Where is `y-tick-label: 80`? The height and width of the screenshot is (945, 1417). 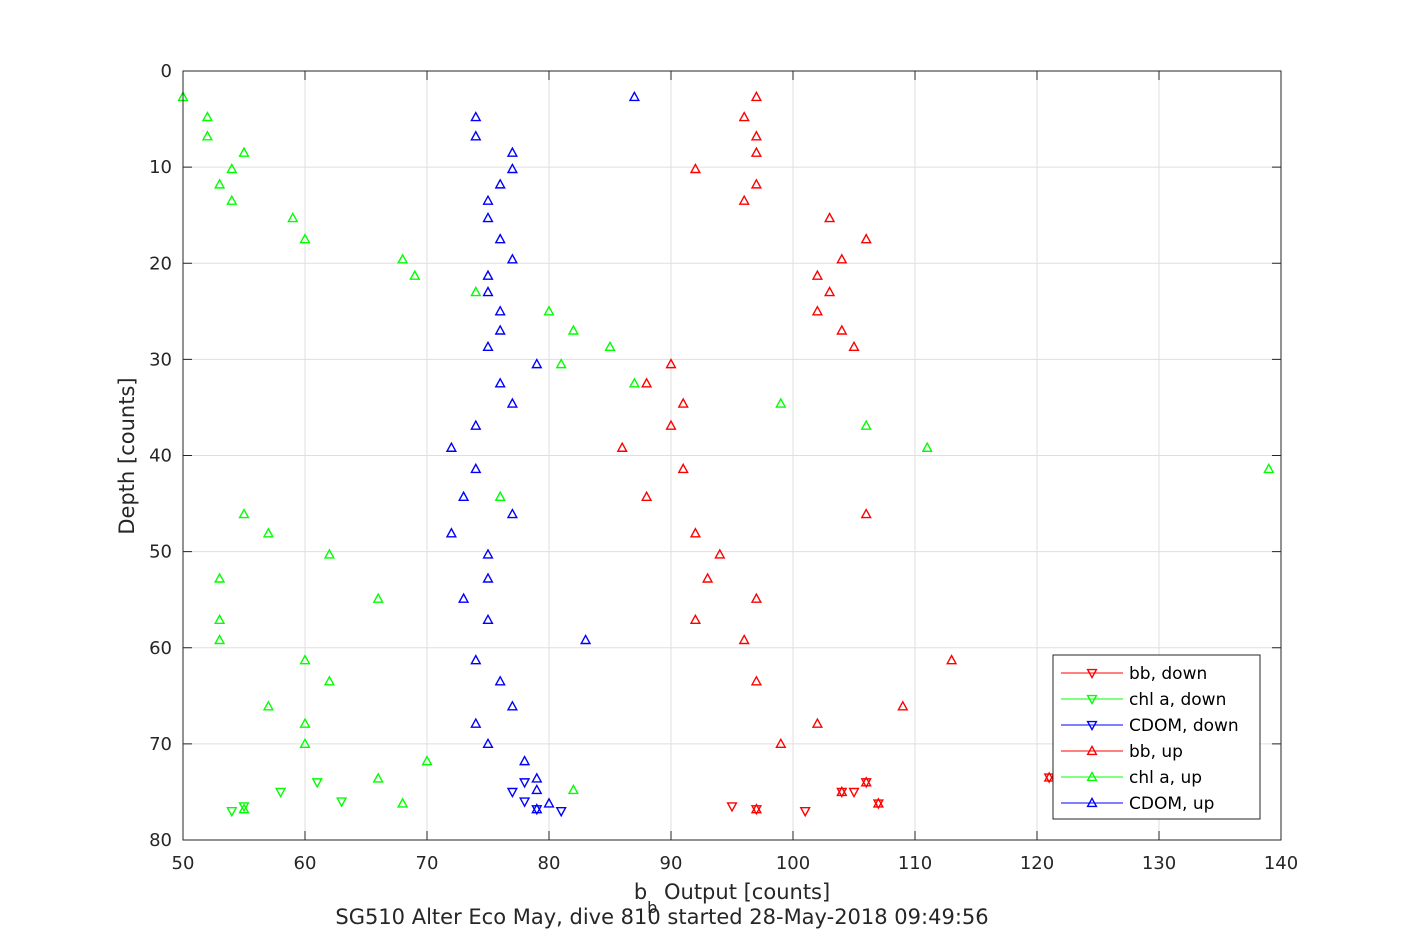 y-tick-label: 80 is located at coordinates (160, 840).